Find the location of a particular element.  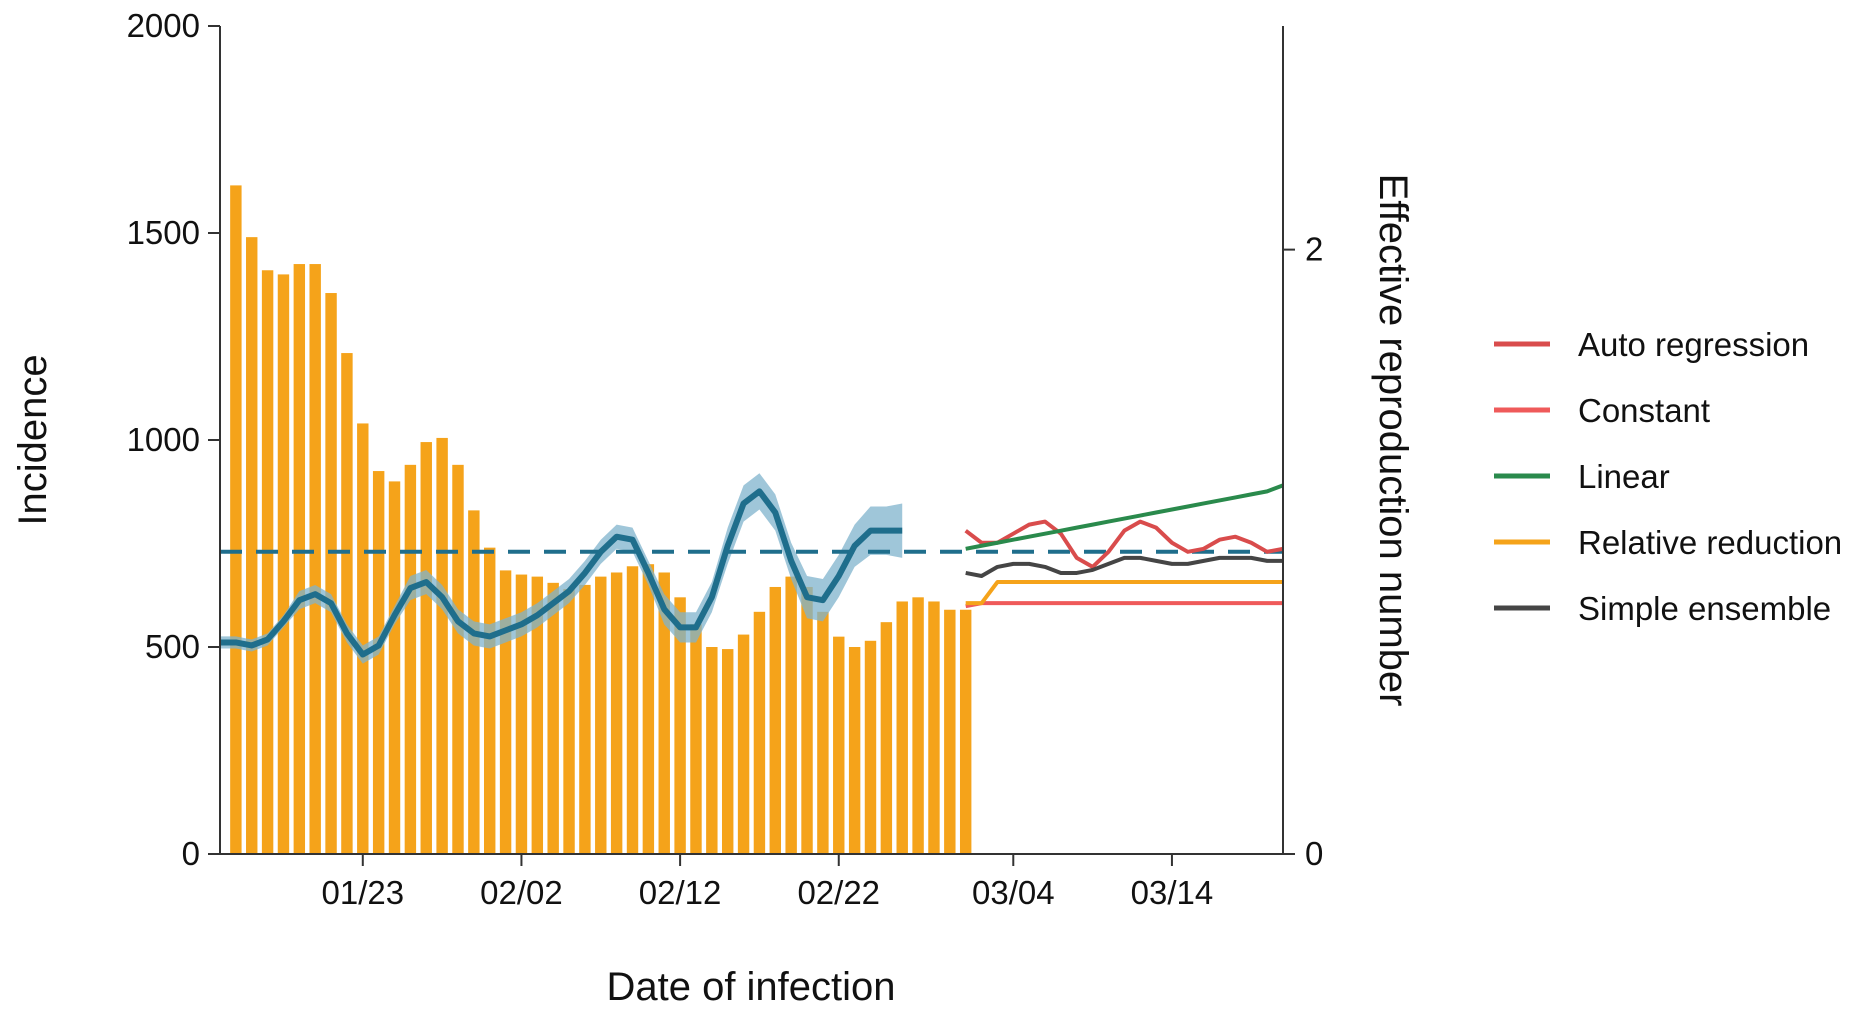

y2-tick-label: 2 is located at coordinates (1314, 249).